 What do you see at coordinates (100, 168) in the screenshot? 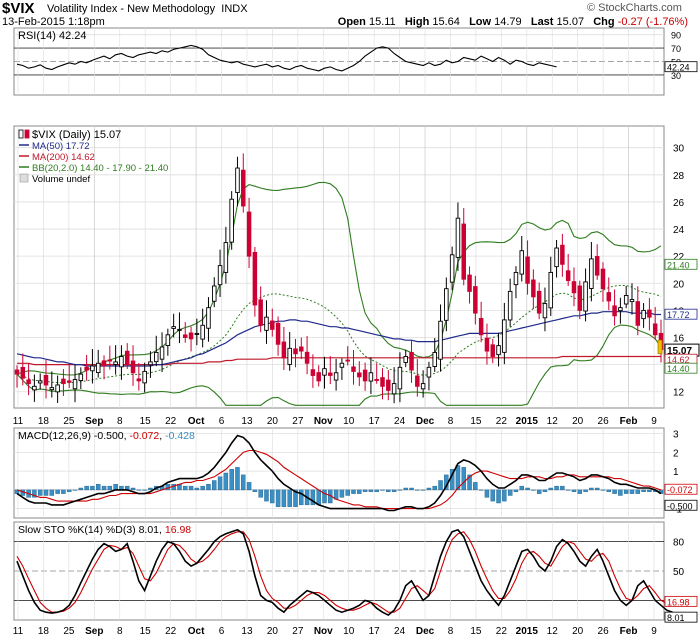
I see `legend-entry: BB(20,2.0) 14.40 - 17.90 - 21.40` at bounding box center [100, 168].